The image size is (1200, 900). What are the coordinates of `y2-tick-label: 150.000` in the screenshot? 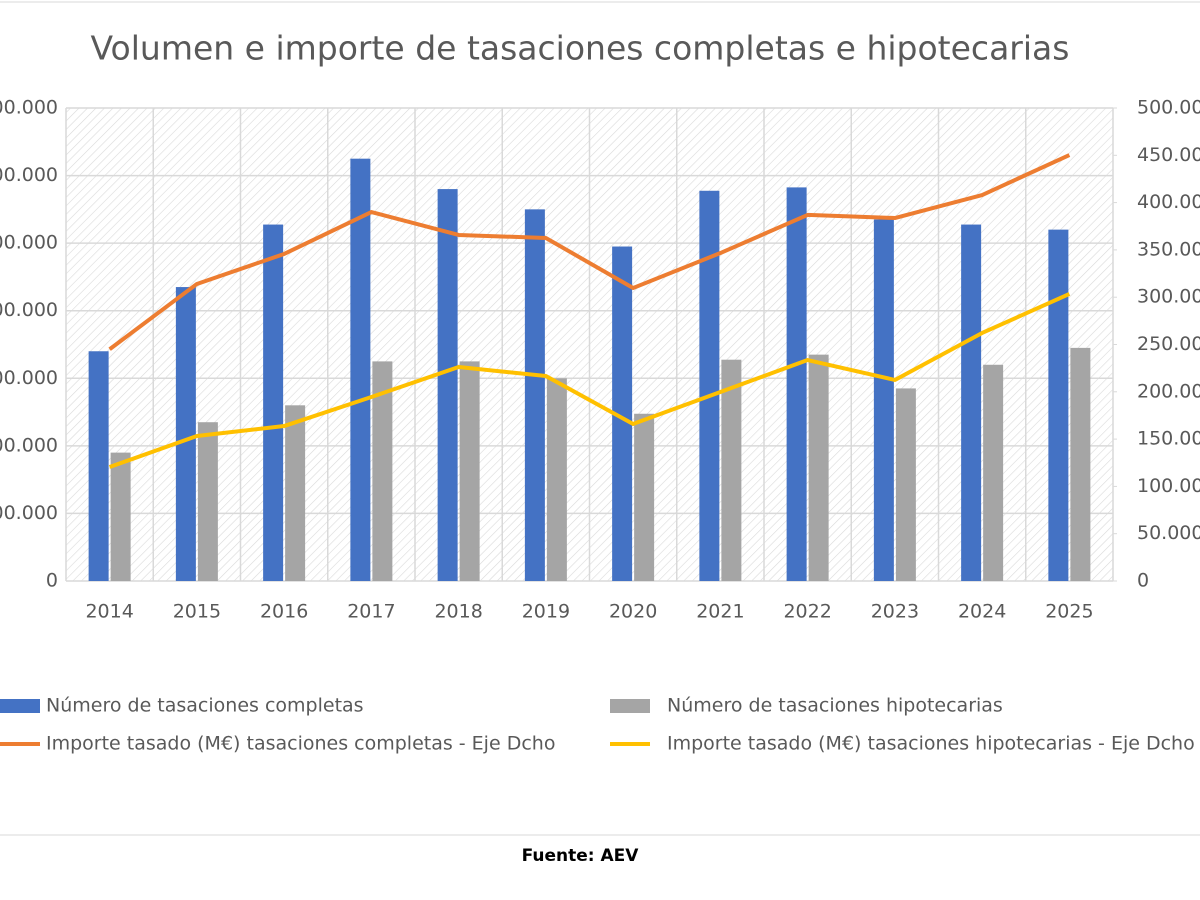 It's located at (1168, 439).